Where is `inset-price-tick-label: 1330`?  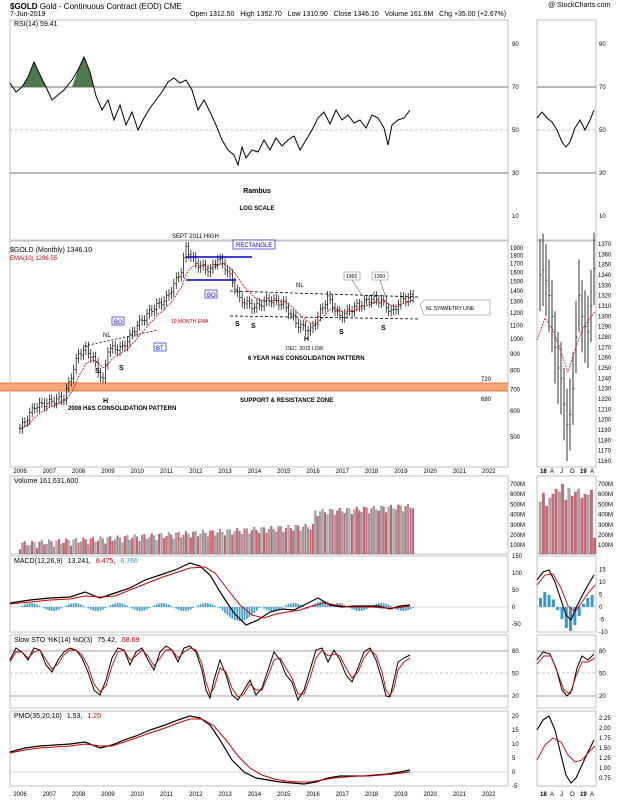 inset-price-tick-label: 1330 is located at coordinates (605, 286).